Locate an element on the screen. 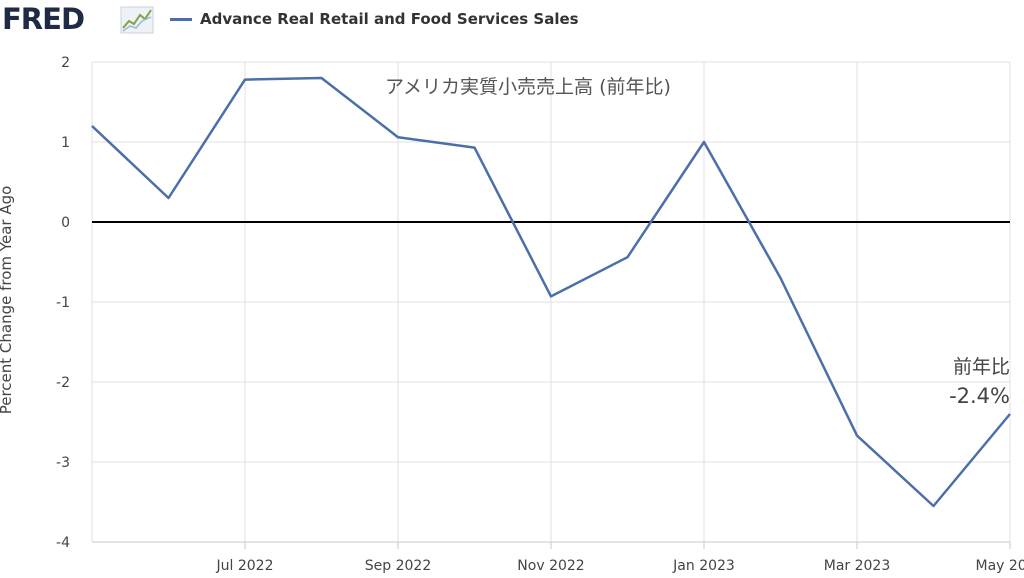 This screenshot has height=578, width=1024. y-tick-label: -3 is located at coordinates (63, 463).